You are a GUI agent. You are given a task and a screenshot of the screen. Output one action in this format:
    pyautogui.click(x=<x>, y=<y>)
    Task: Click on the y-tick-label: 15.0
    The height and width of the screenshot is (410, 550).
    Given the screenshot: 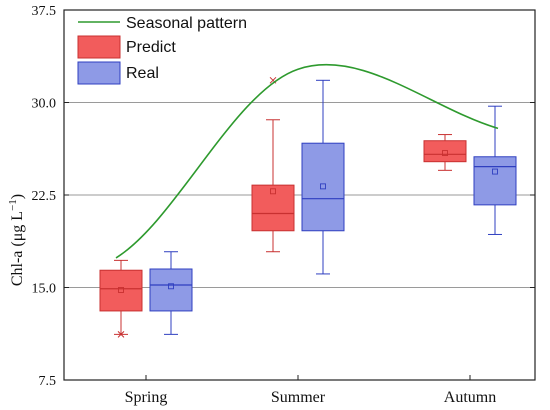 What is the action you would take?
    pyautogui.click(x=44, y=289)
    